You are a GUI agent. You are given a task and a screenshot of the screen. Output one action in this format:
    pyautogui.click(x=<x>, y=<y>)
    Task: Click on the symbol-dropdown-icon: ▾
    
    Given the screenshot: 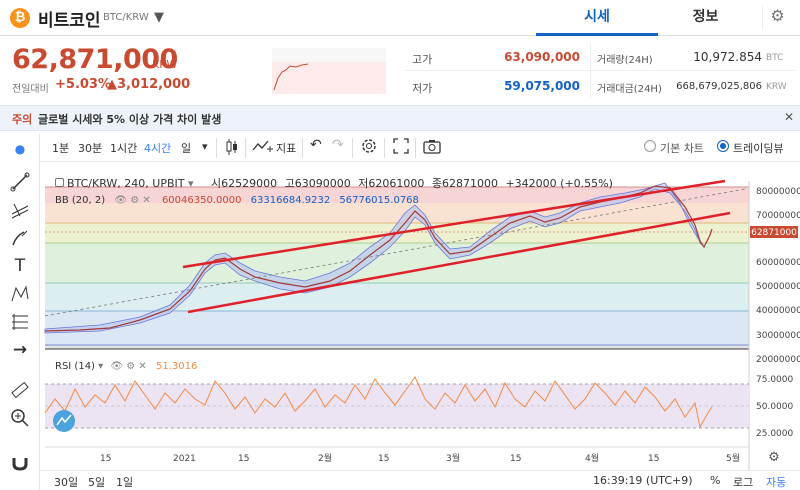 What is the action you would take?
    pyautogui.click(x=190, y=183)
    